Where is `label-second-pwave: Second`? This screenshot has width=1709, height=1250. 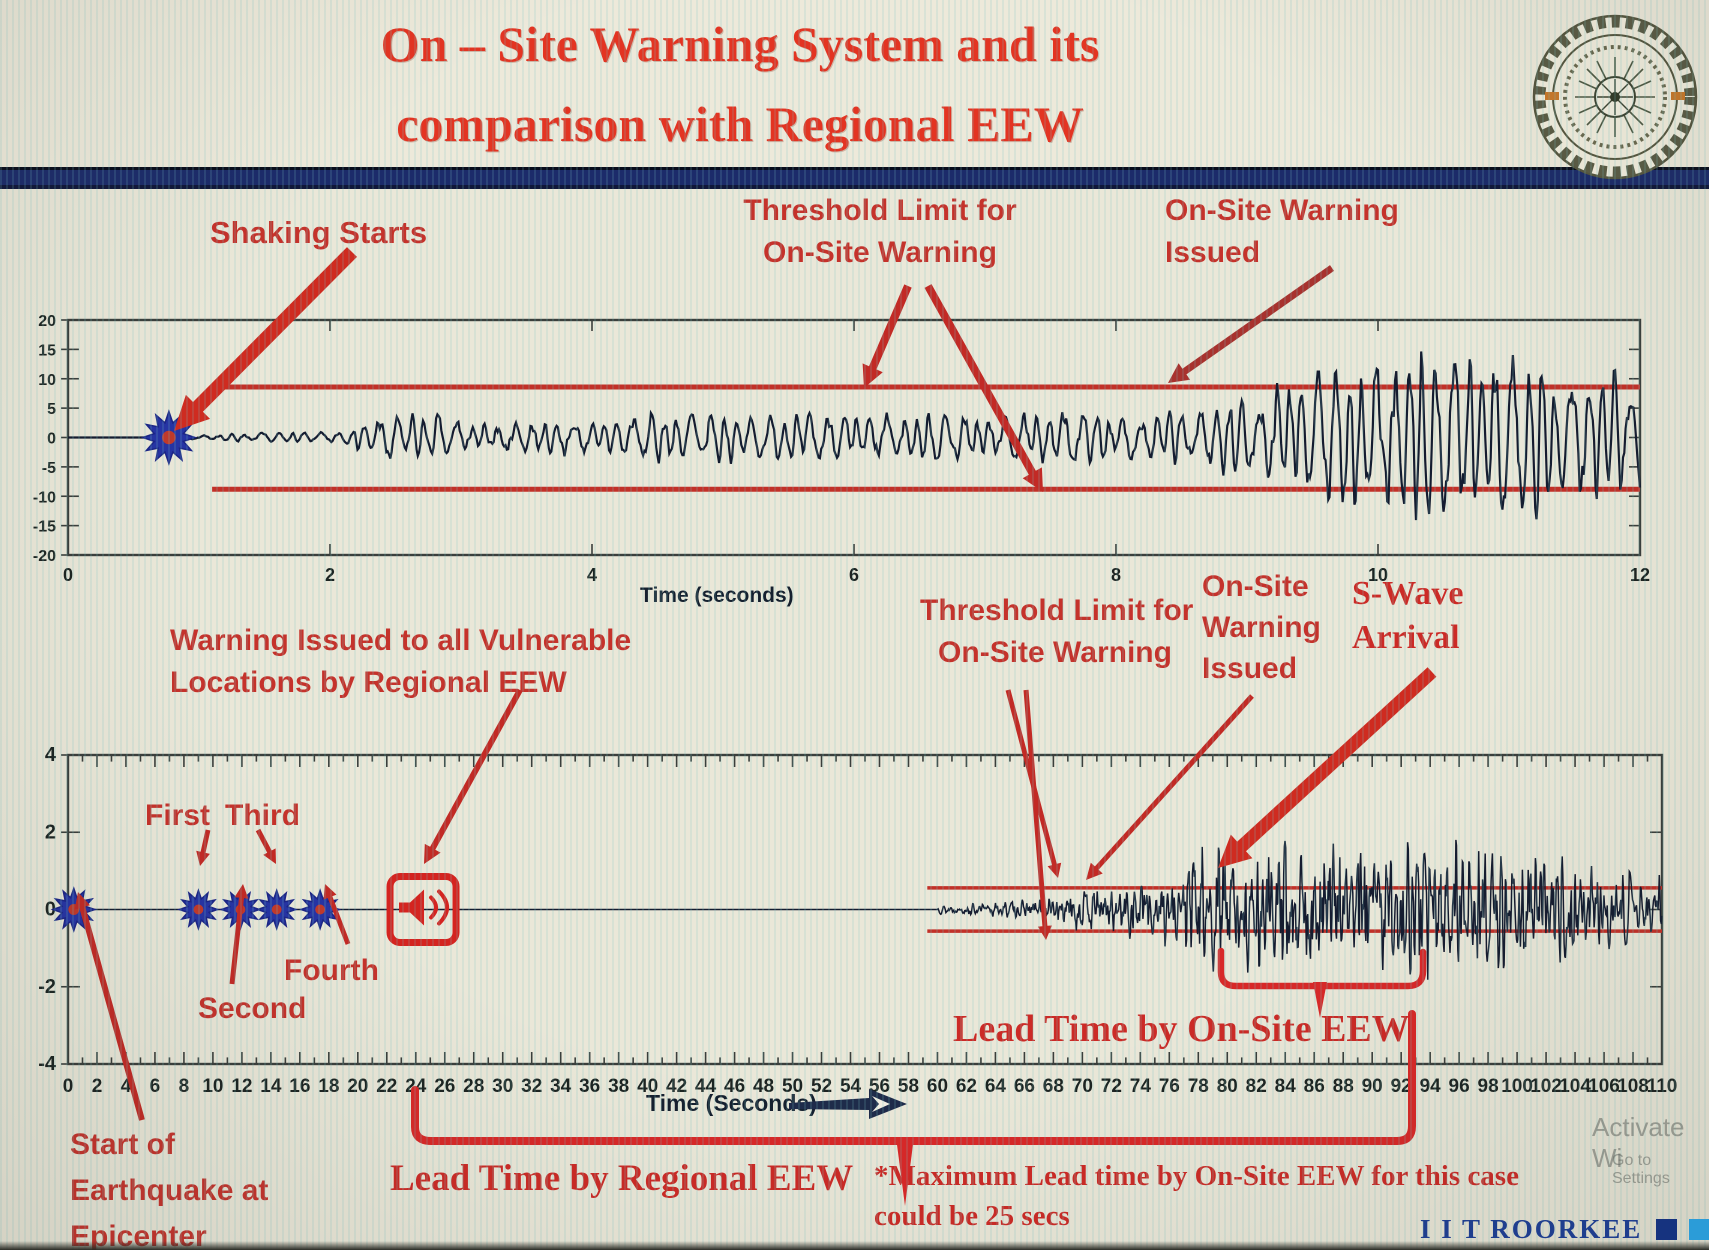 label-second-pwave: Second is located at coordinates (252, 1008).